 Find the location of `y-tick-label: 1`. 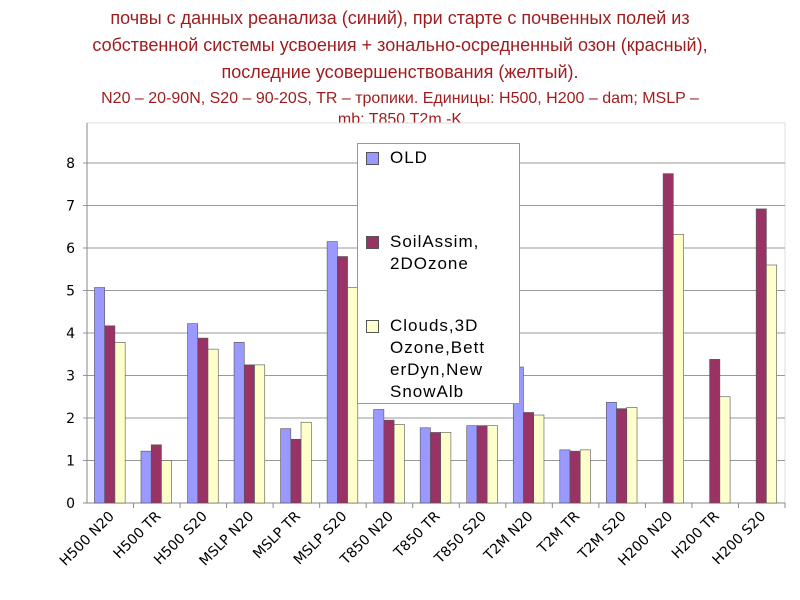

y-tick-label: 1 is located at coordinates (70, 462).